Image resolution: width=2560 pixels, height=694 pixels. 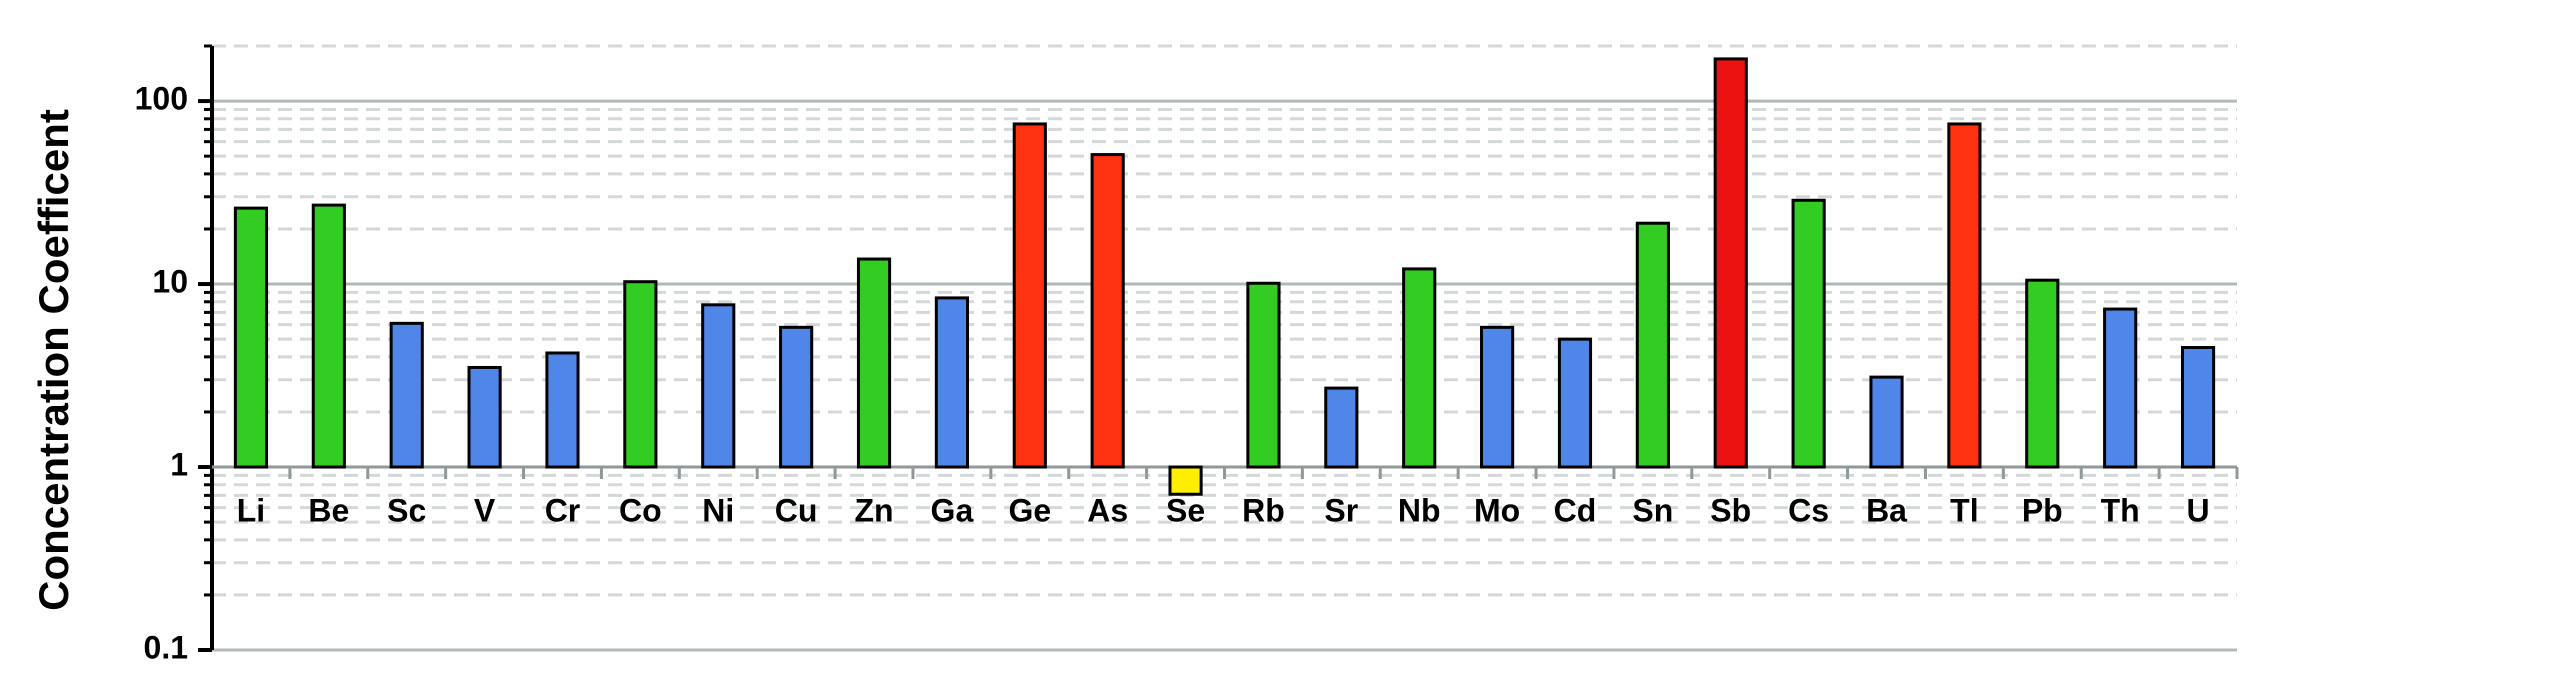 I want to click on x-tick-label: Nb, so click(x=1419, y=510).